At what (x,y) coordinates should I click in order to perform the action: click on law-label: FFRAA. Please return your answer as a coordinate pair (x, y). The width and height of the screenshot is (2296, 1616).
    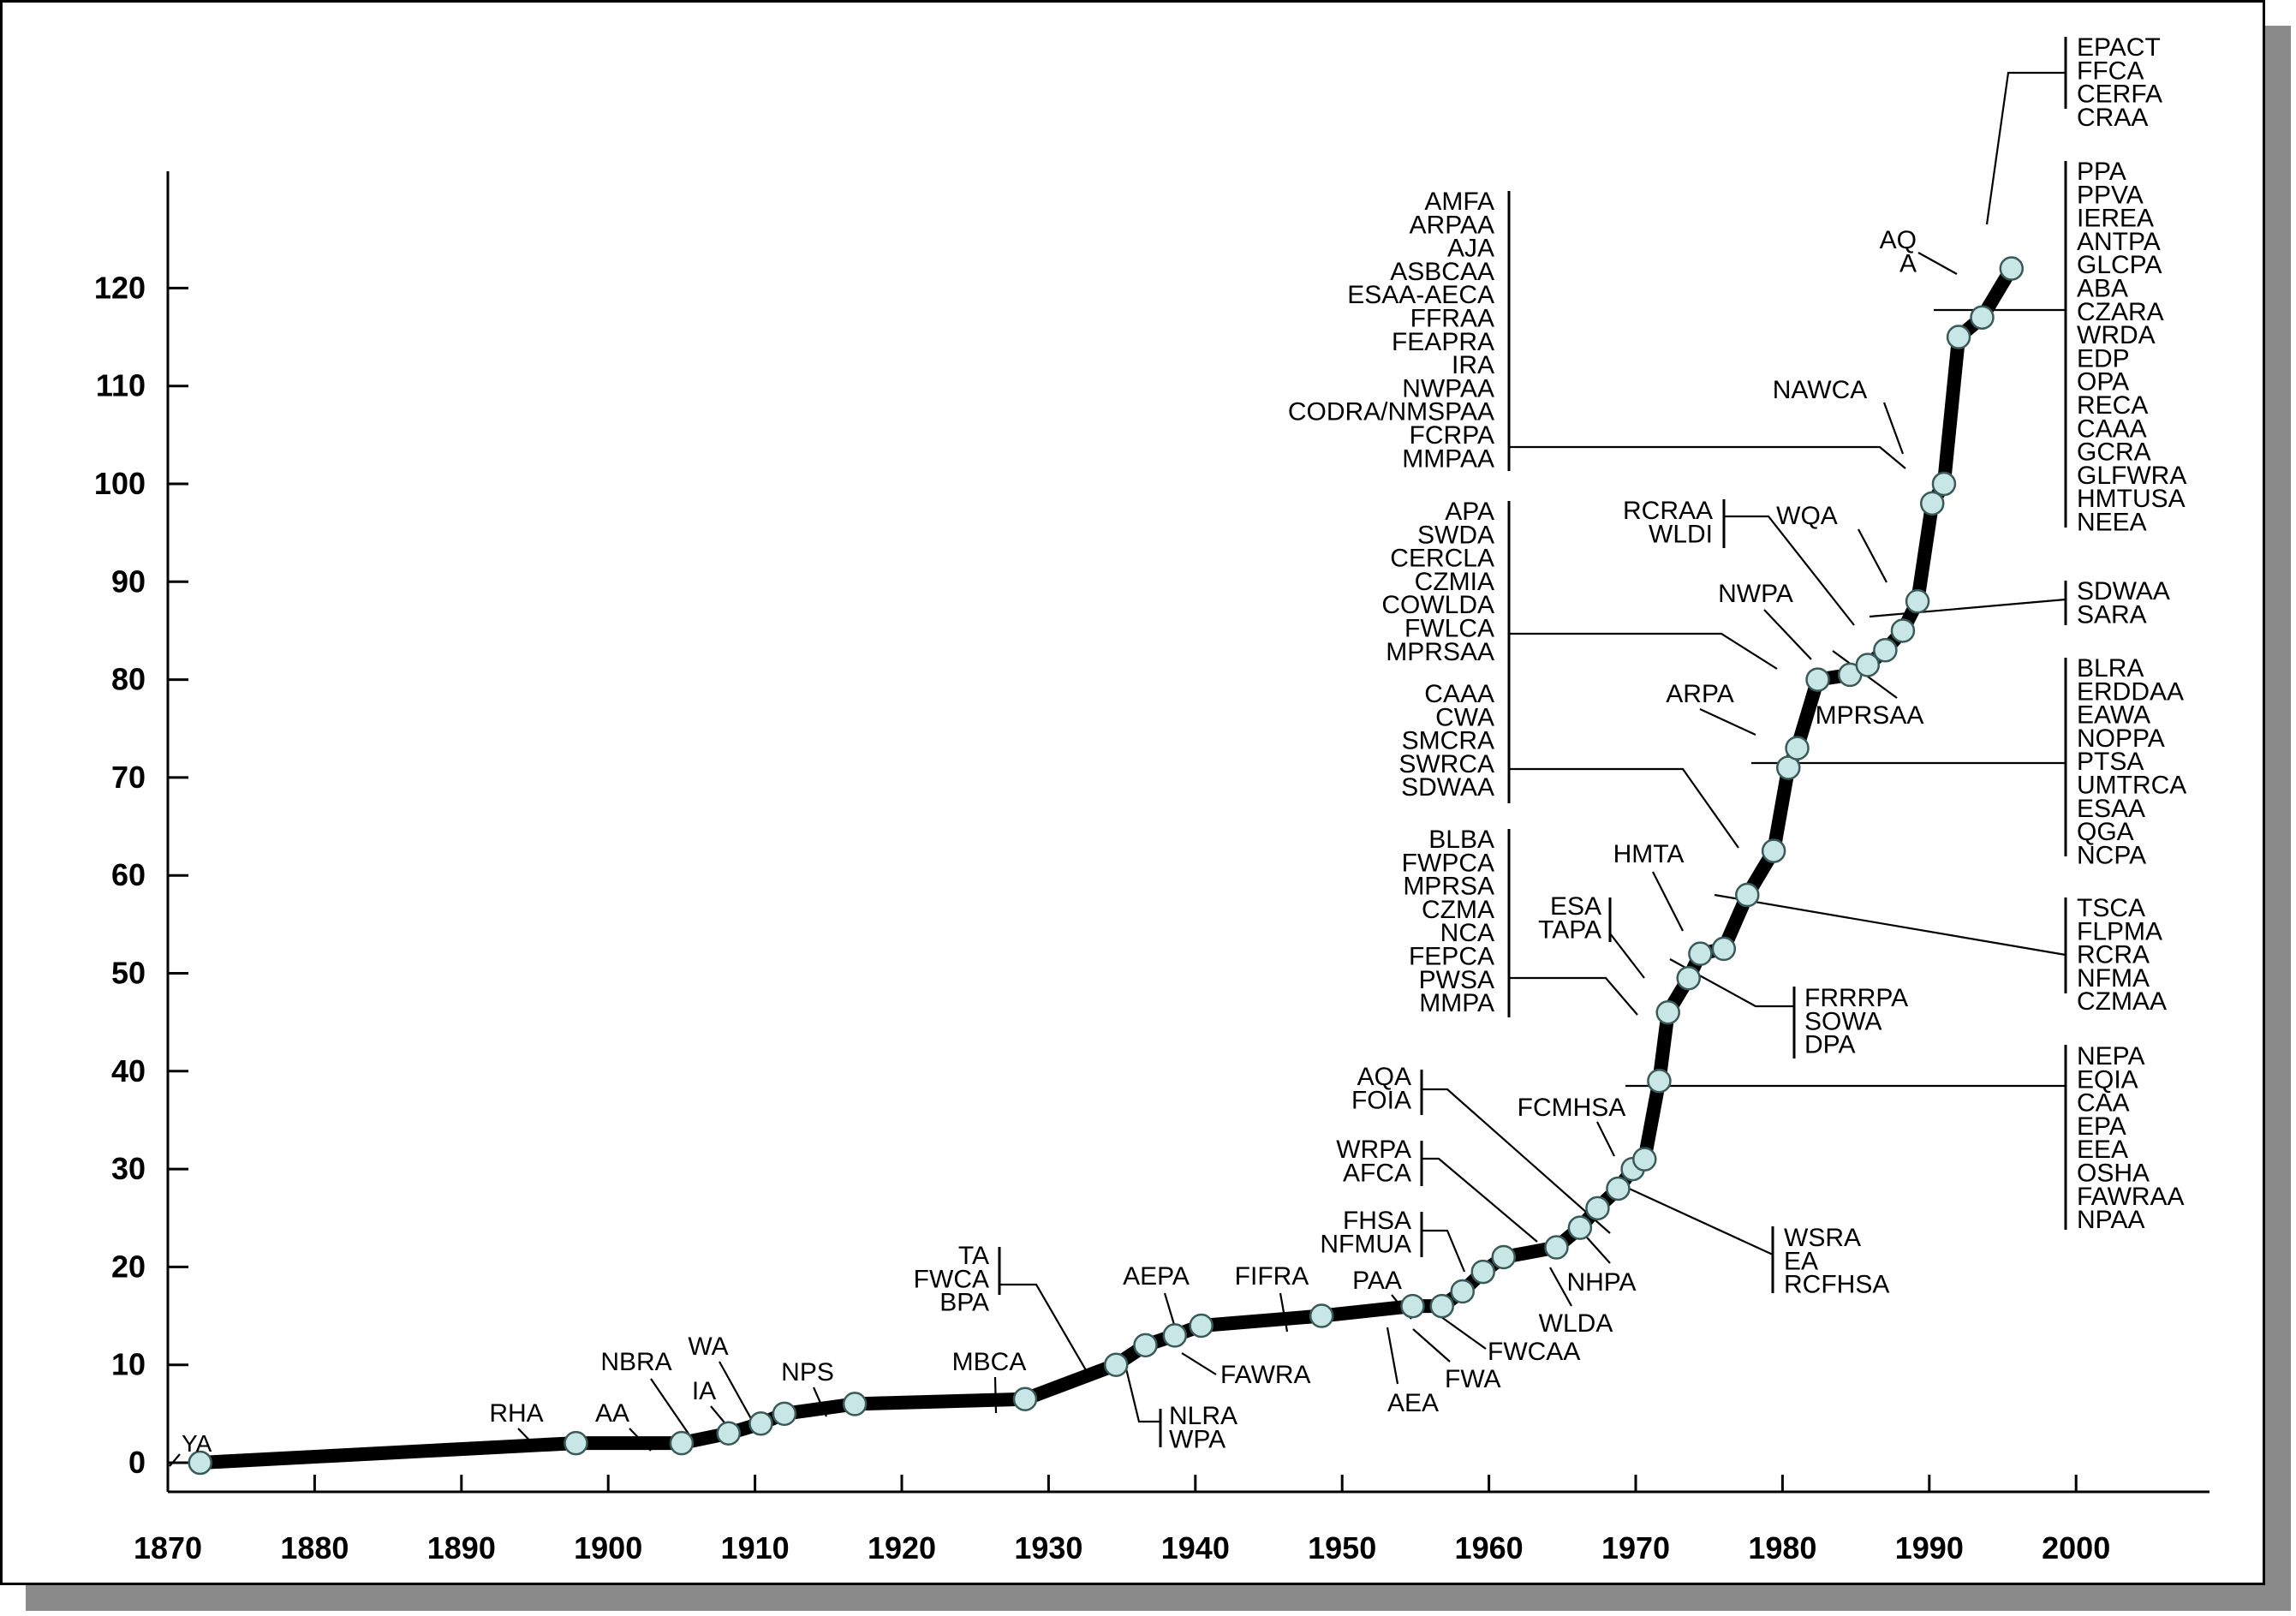
    Looking at the image, I should click on (1452, 319).